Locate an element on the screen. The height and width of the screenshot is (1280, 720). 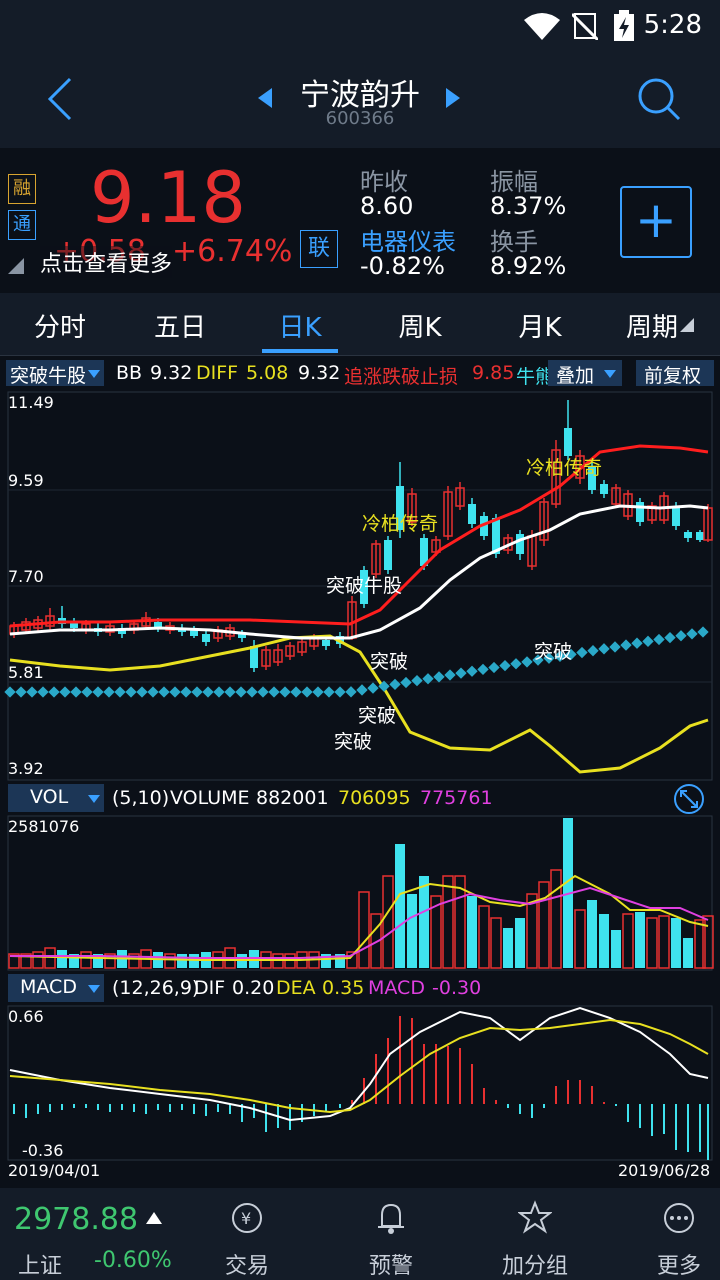
tab-monthly-k: 月K is located at coordinates (540, 328).